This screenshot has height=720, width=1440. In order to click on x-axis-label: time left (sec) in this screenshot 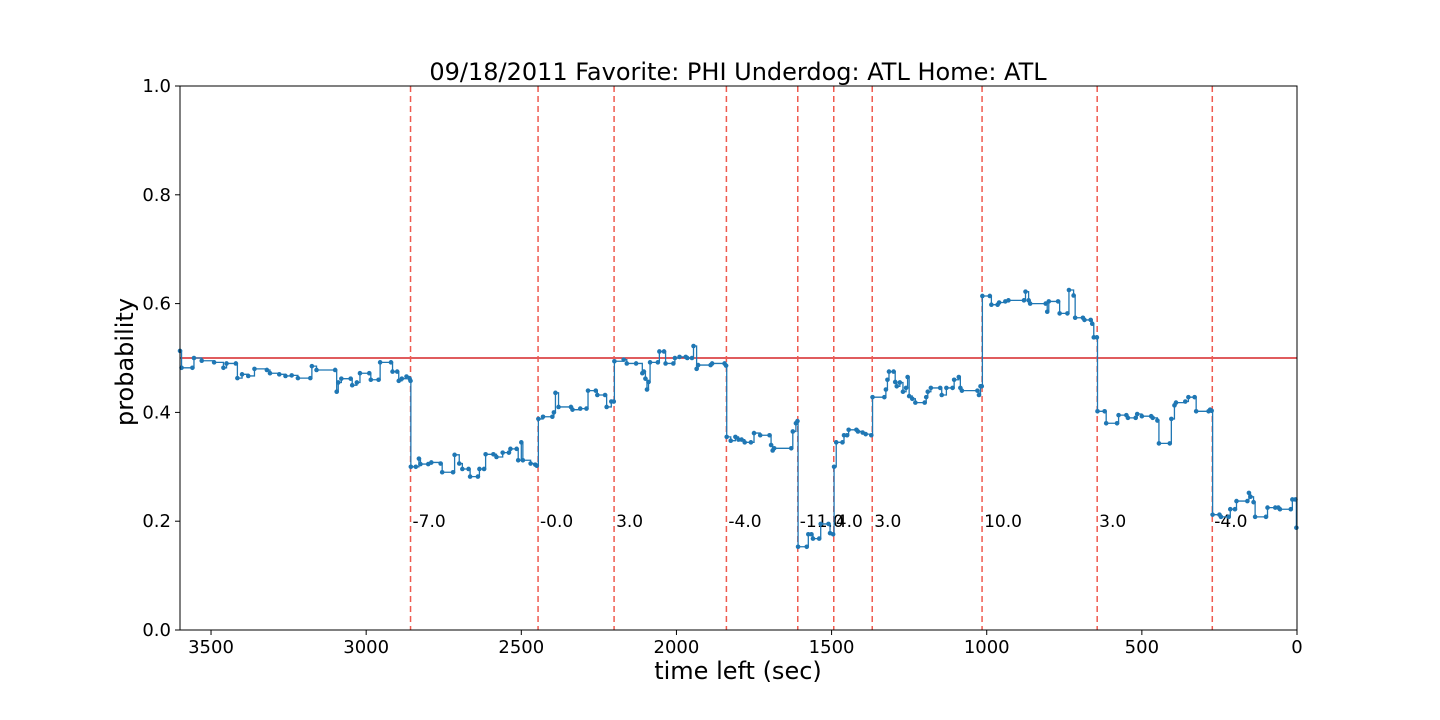, I will do `click(738, 671)`.